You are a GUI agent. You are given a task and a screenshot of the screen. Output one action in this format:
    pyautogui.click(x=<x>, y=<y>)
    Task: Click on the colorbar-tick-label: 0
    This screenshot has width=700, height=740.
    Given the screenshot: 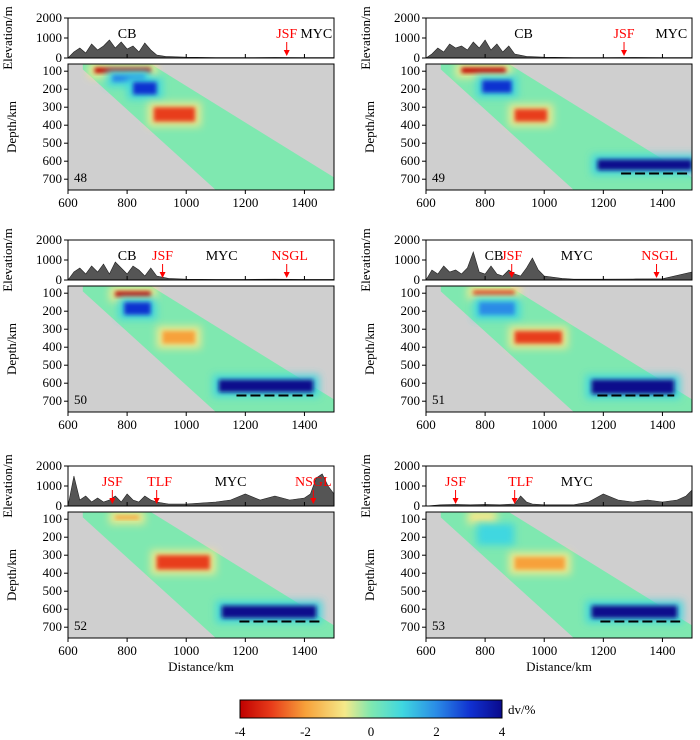 What is the action you would take?
    pyautogui.click(x=371, y=731)
    